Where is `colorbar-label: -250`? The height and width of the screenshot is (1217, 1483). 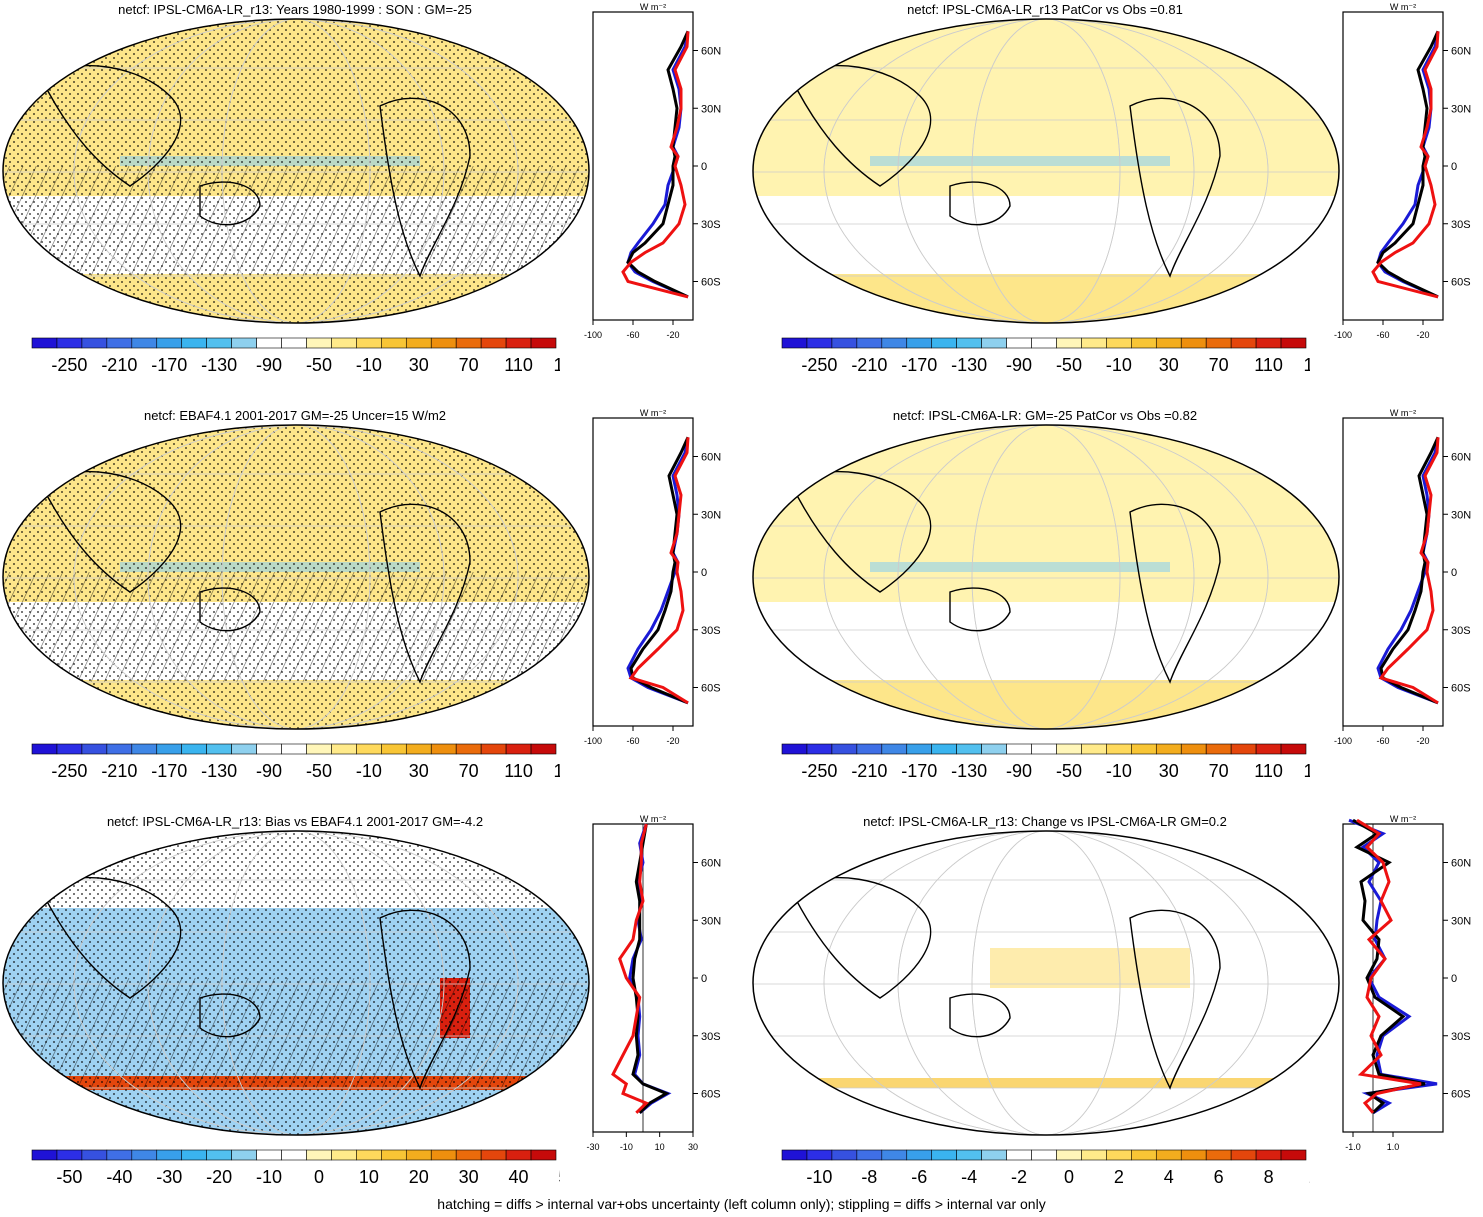
colorbar-label: -250 is located at coordinates (819, 771).